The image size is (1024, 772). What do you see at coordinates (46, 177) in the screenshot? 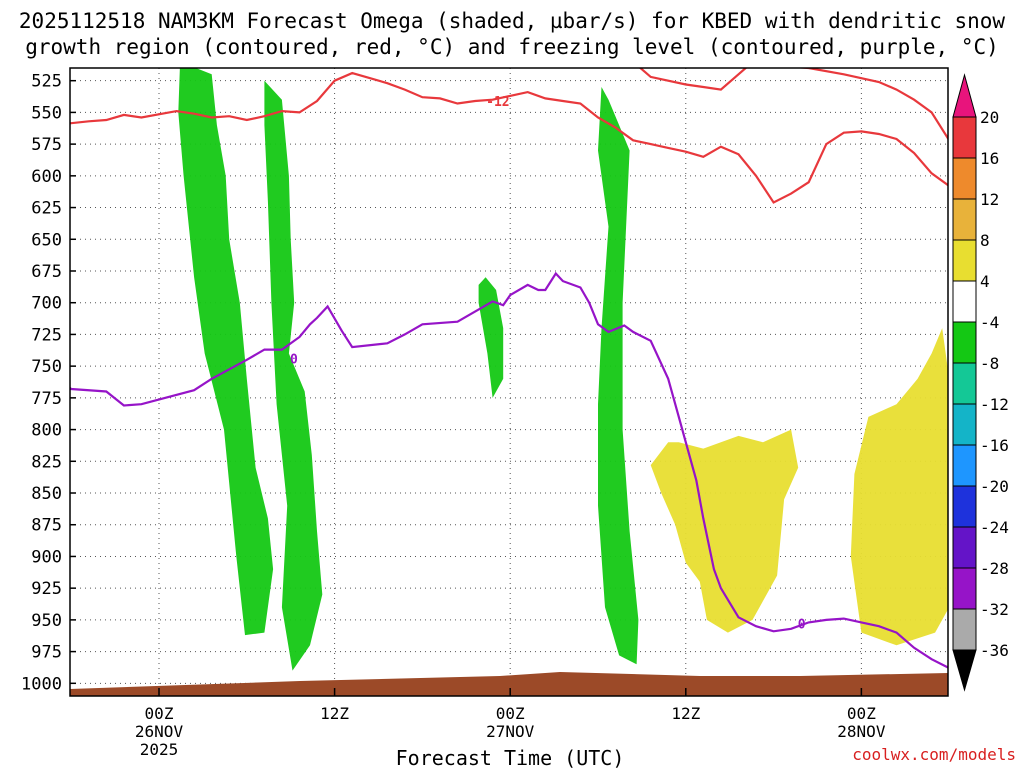
I see `y-tick-label: 600` at bounding box center [46, 177].